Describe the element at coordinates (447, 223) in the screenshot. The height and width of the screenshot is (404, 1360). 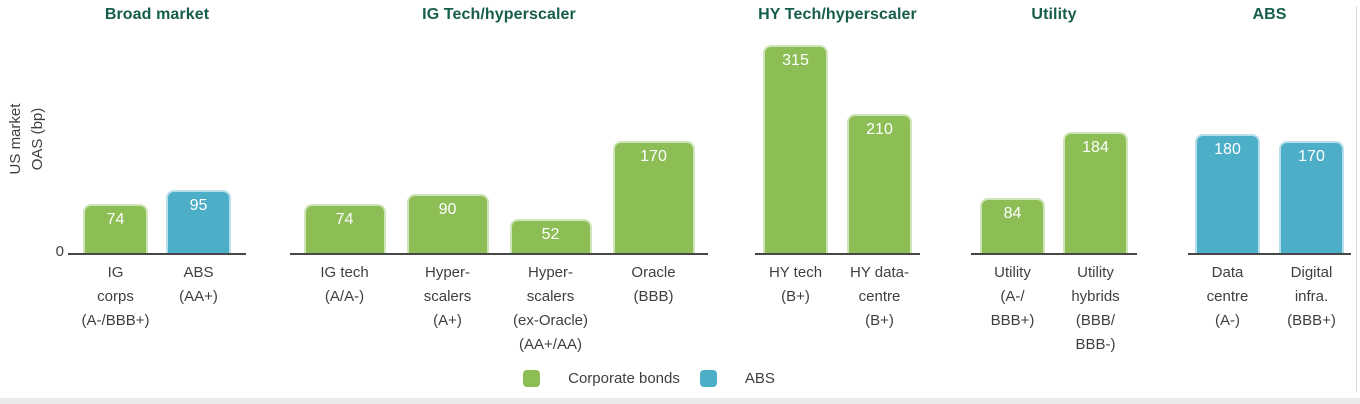
I see `bar-hyper: 90` at that location.